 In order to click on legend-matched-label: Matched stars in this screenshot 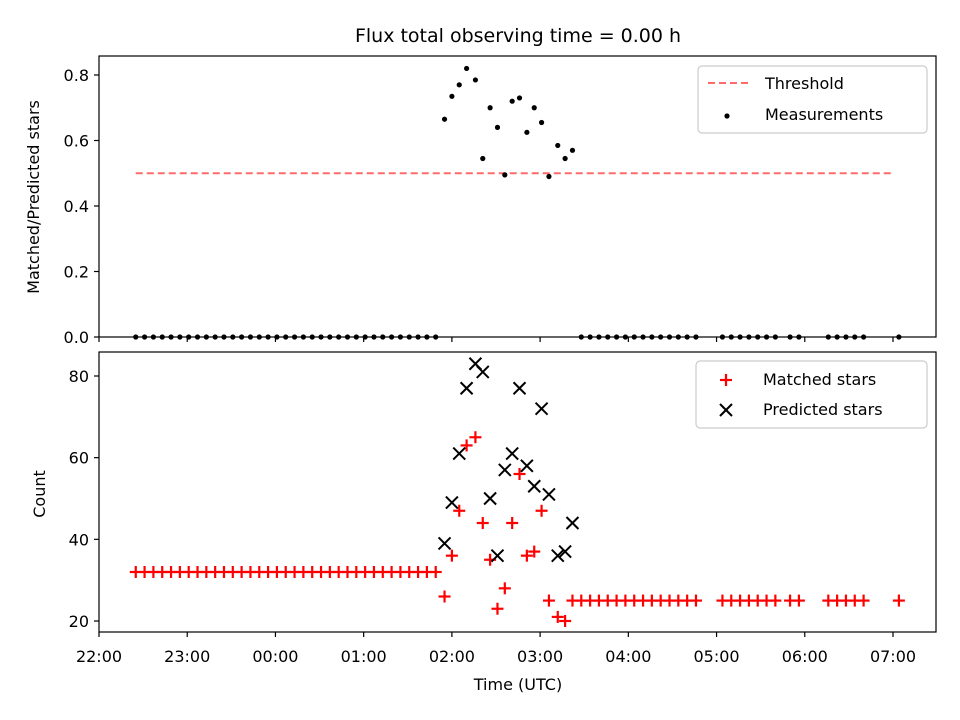, I will do `click(819, 379)`.